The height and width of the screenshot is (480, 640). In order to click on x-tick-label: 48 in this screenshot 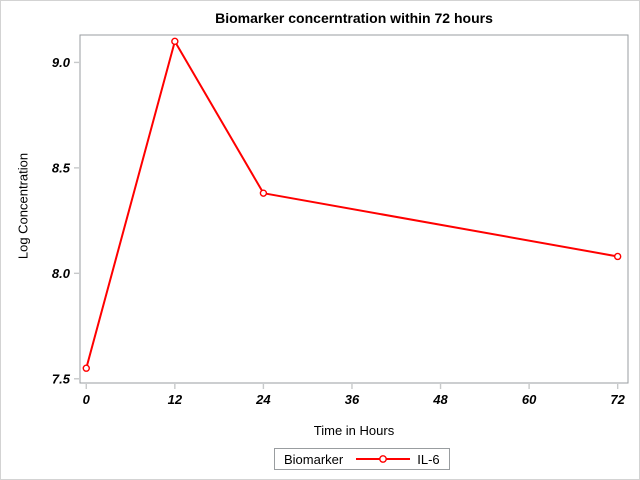, I will do `click(440, 399)`.